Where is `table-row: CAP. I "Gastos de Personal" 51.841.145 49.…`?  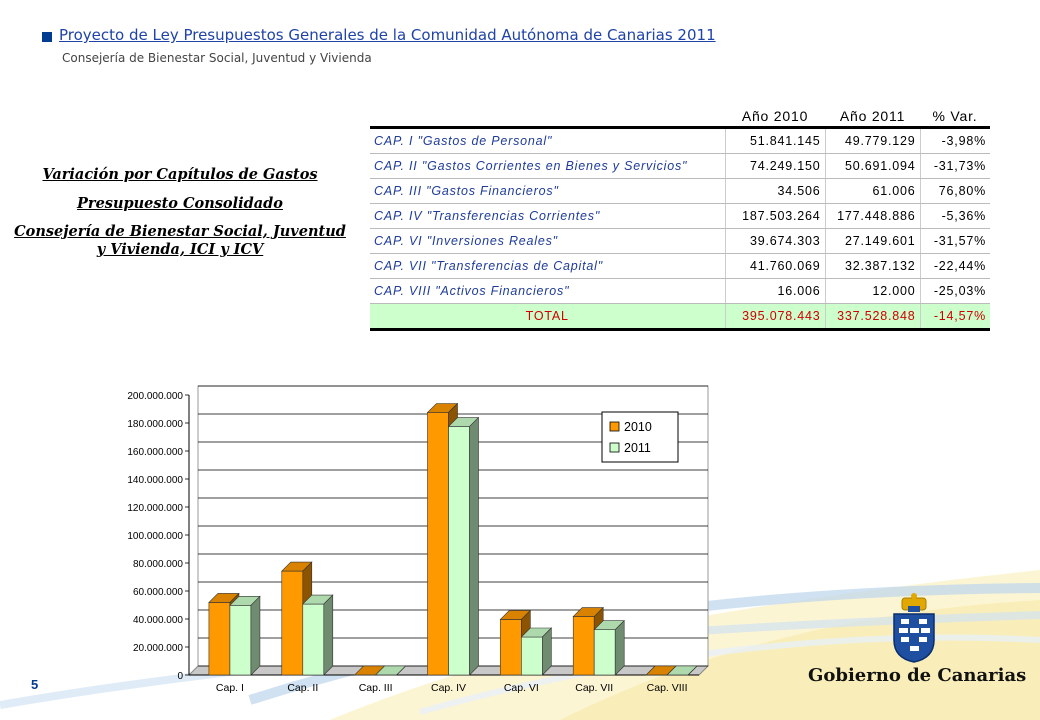
table-row: CAP. I "Gastos de Personal" 51.841.145 49.… is located at coordinates (680, 140).